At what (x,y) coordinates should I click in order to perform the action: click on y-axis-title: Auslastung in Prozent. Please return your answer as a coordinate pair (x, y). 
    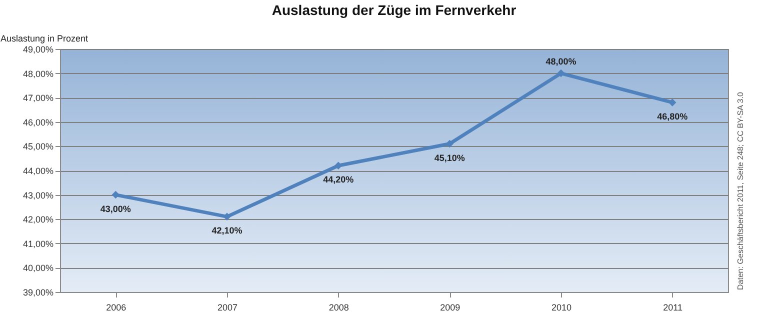
    Looking at the image, I should click on (44, 39).